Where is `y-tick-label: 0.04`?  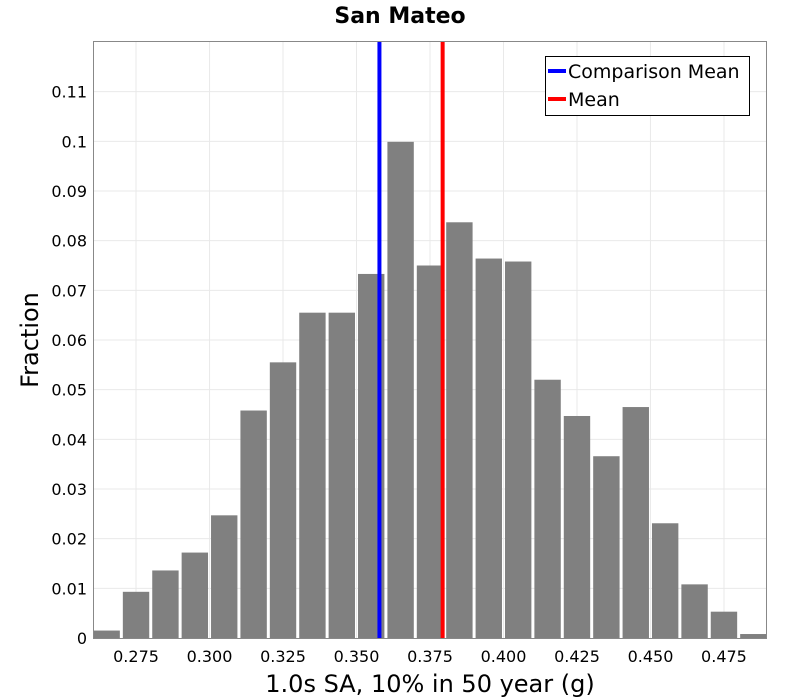 y-tick-label: 0.04 is located at coordinates (69, 439).